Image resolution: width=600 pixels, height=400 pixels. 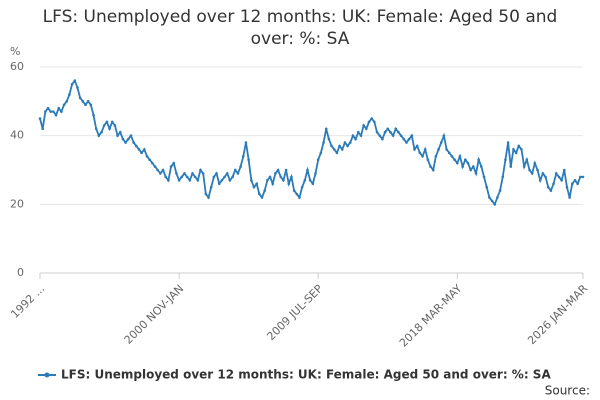 What do you see at coordinates (20, 272) in the screenshot?
I see `y-tick-label: 0` at bounding box center [20, 272].